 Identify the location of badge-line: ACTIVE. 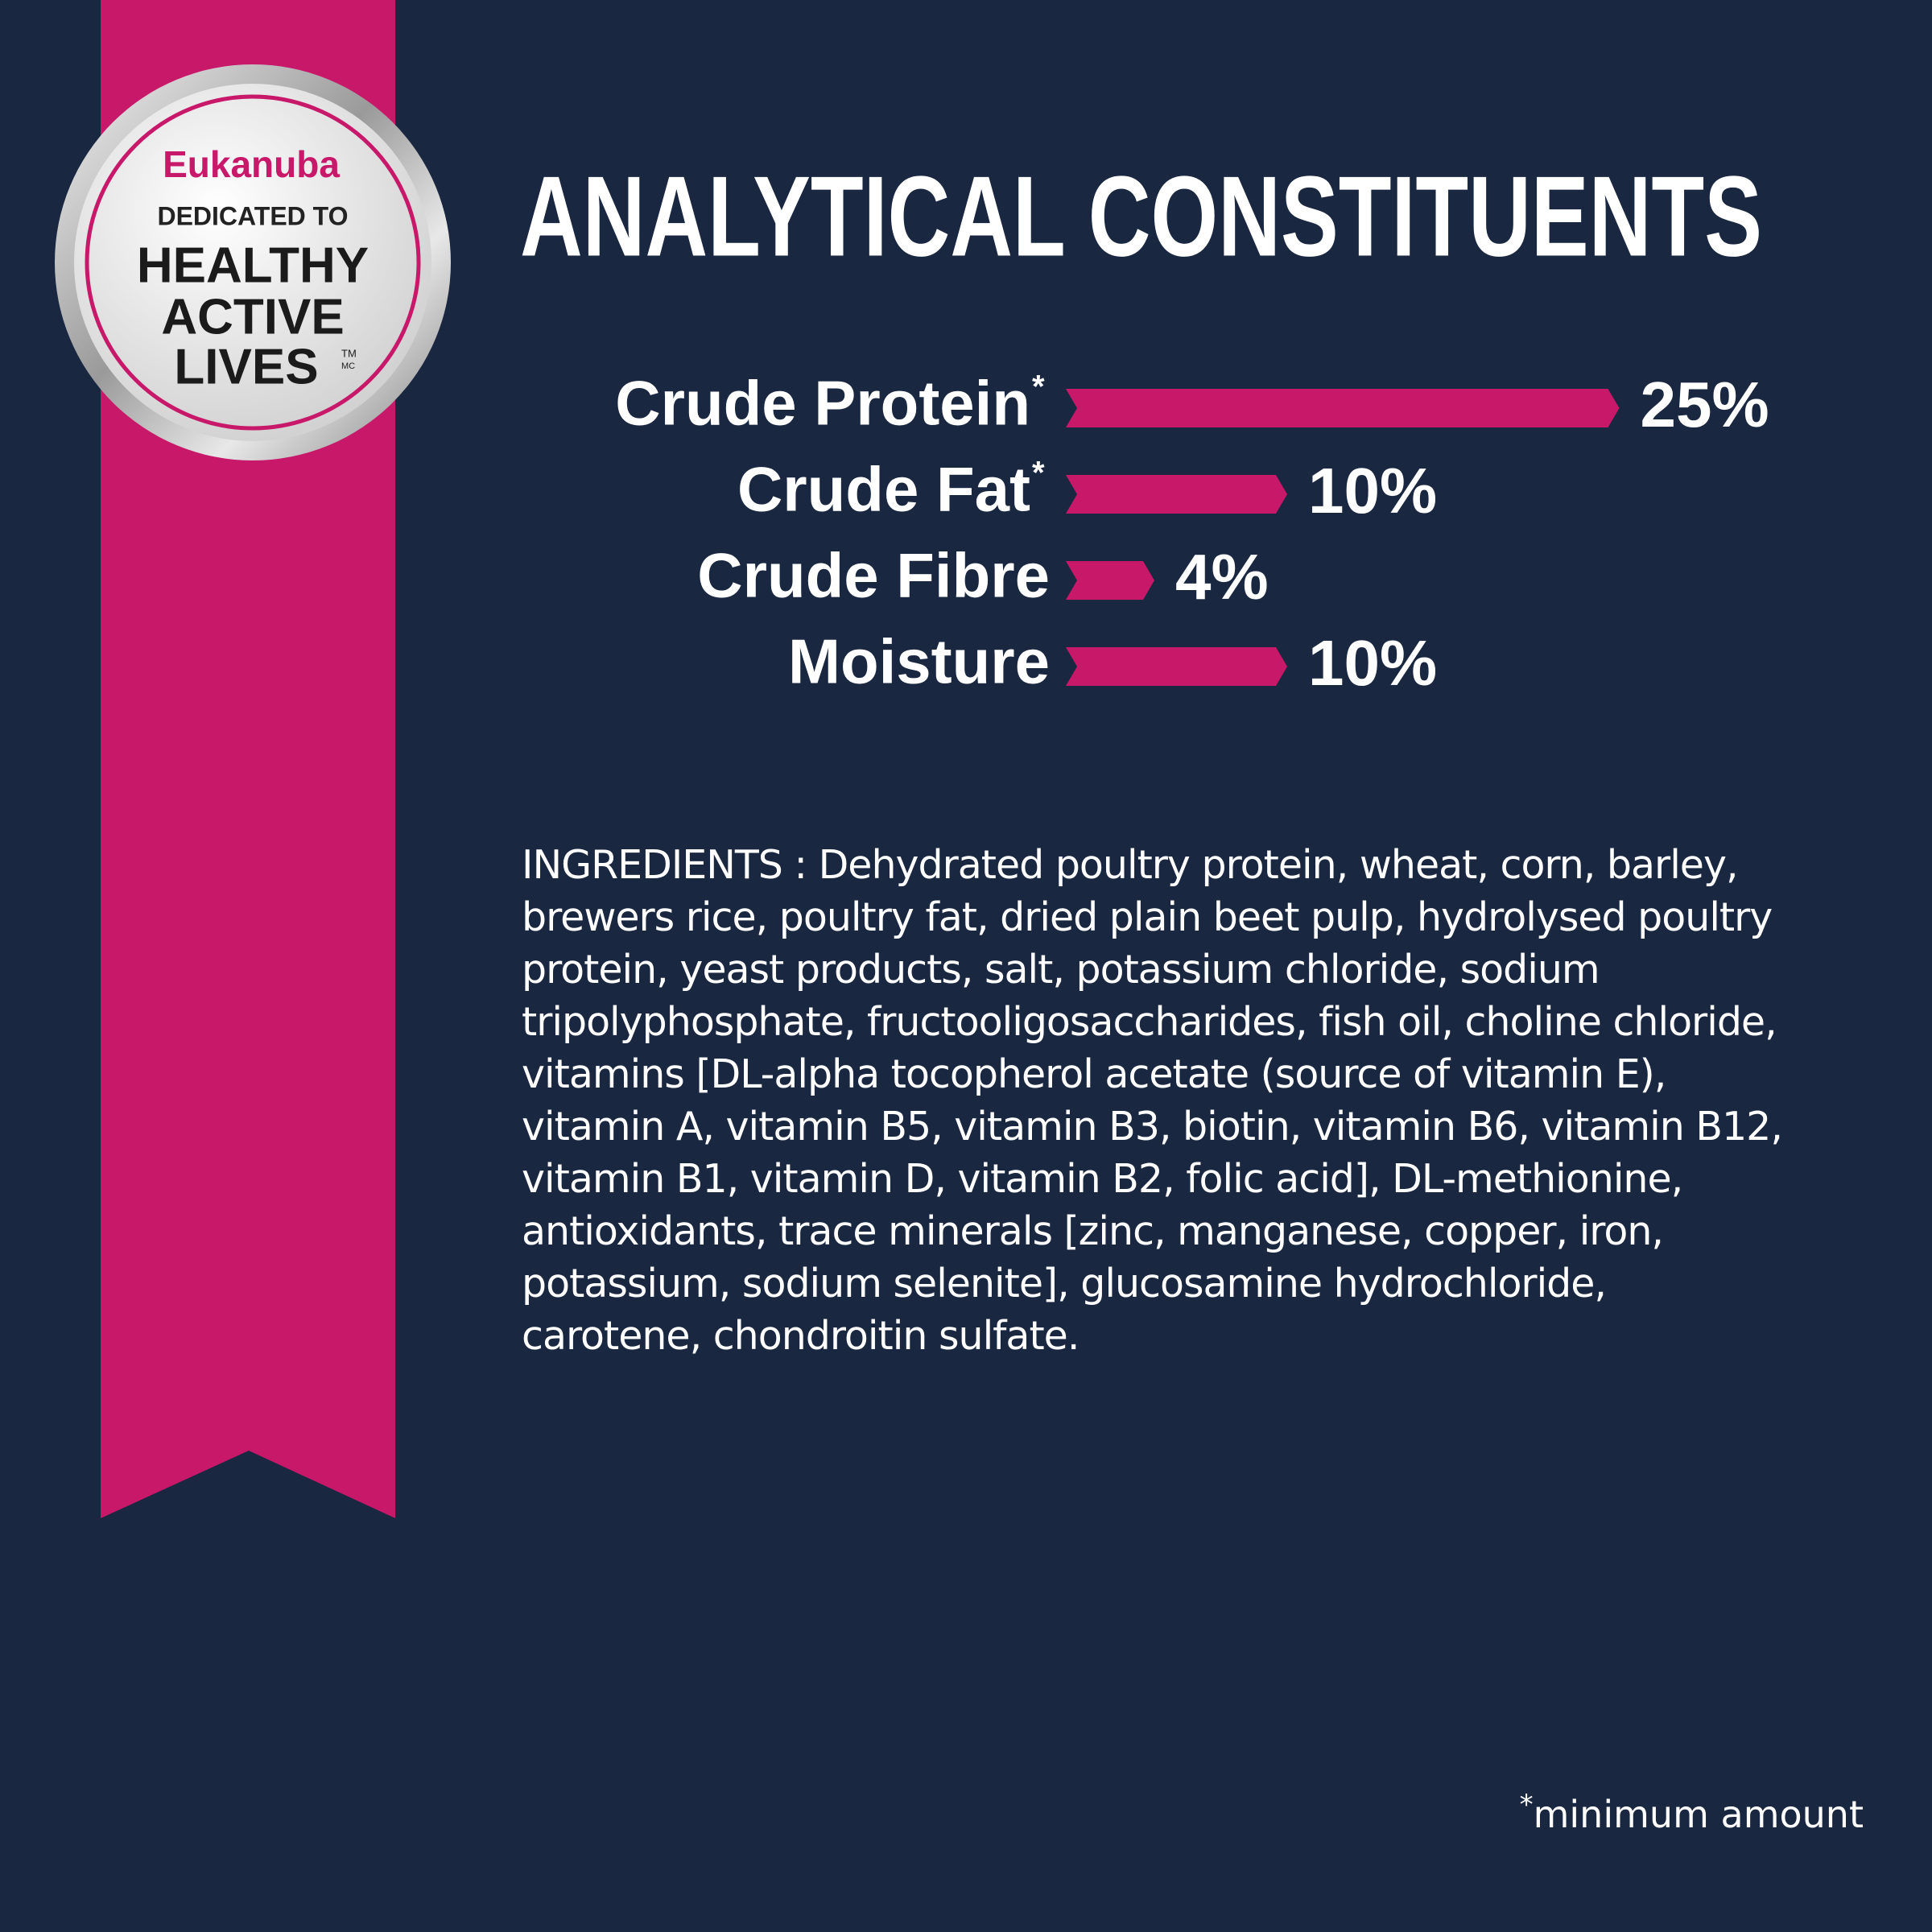
(252, 317).